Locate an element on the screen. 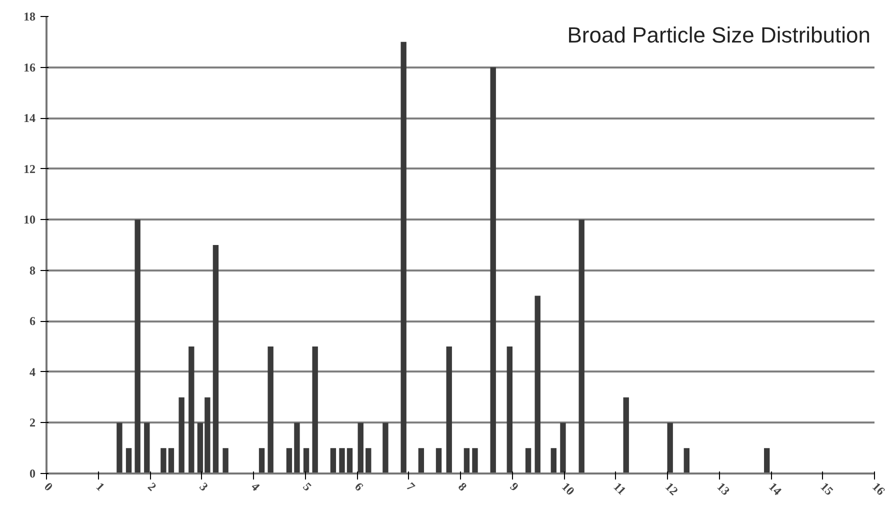 The height and width of the screenshot is (509, 886). x-tick-label: 13 is located at coordinates (723, 489).